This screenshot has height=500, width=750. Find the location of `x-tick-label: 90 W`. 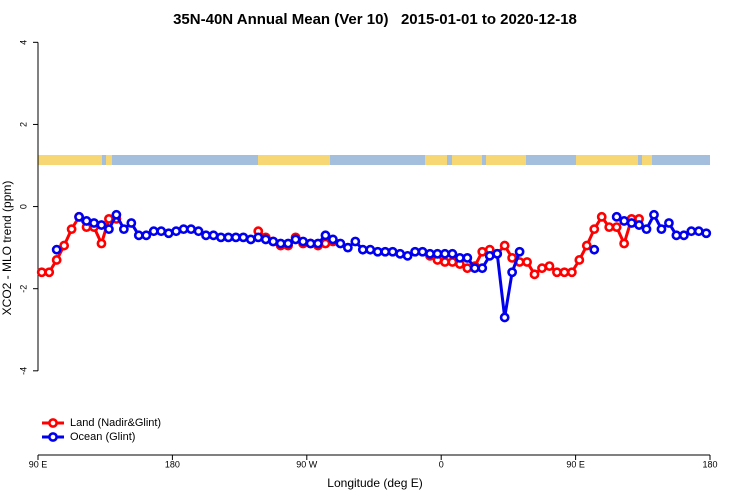

x-tick-label: 90 W is located at coordinates (307, 464).